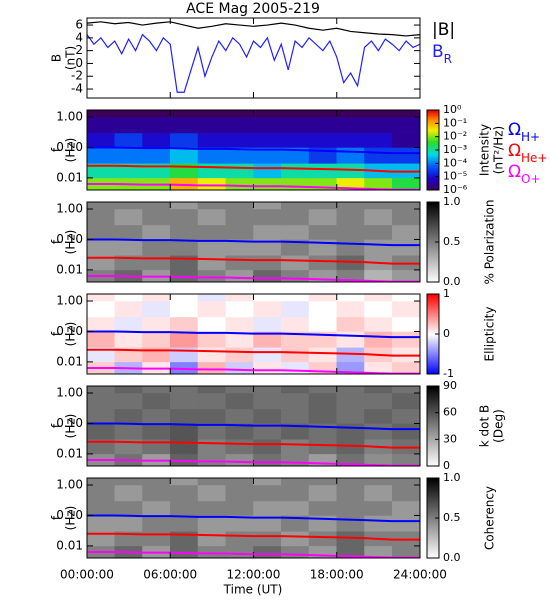 The image size is (550, 600). Describe the element at coordinates (452, 517) in the screenshot. I see `colorbar-tick-label: 0.5` at that location.